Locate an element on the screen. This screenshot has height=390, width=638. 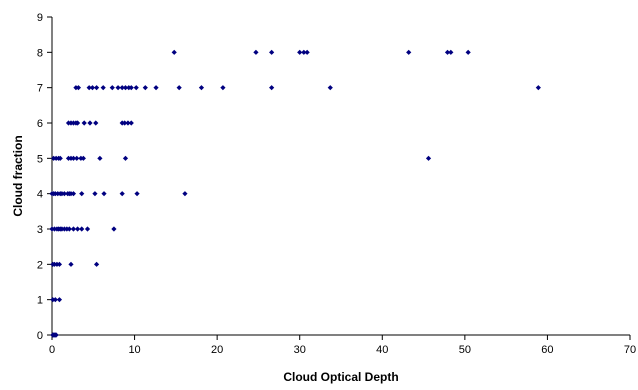
x-tick-label: 50 is located at coordinates (465, 350).